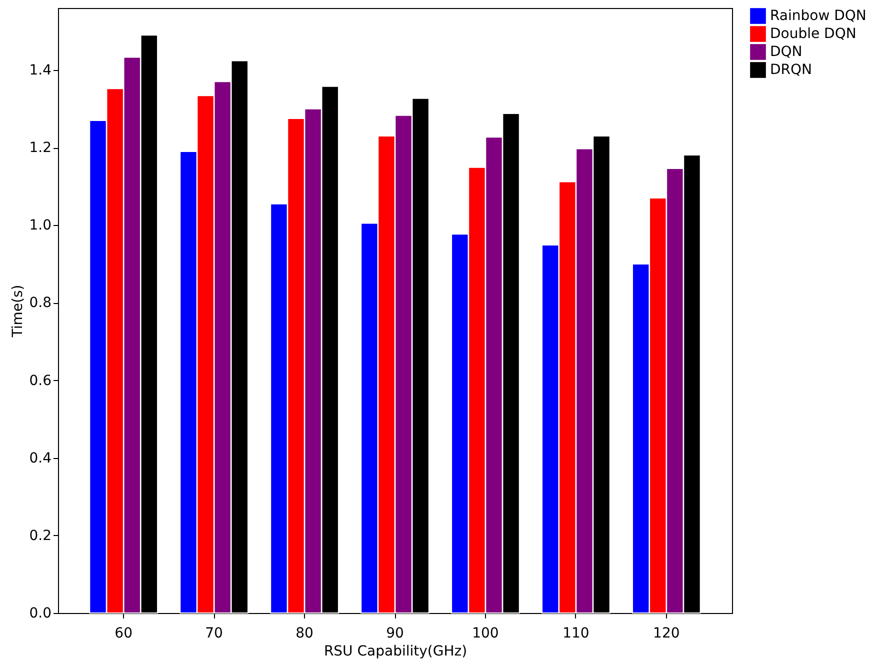 This screenshot has height=668, width=877. What do you see at coordinates (40, 536) in the screenshot?
I see `y-tick-label: 0.2` at bounding box center [40, 536].